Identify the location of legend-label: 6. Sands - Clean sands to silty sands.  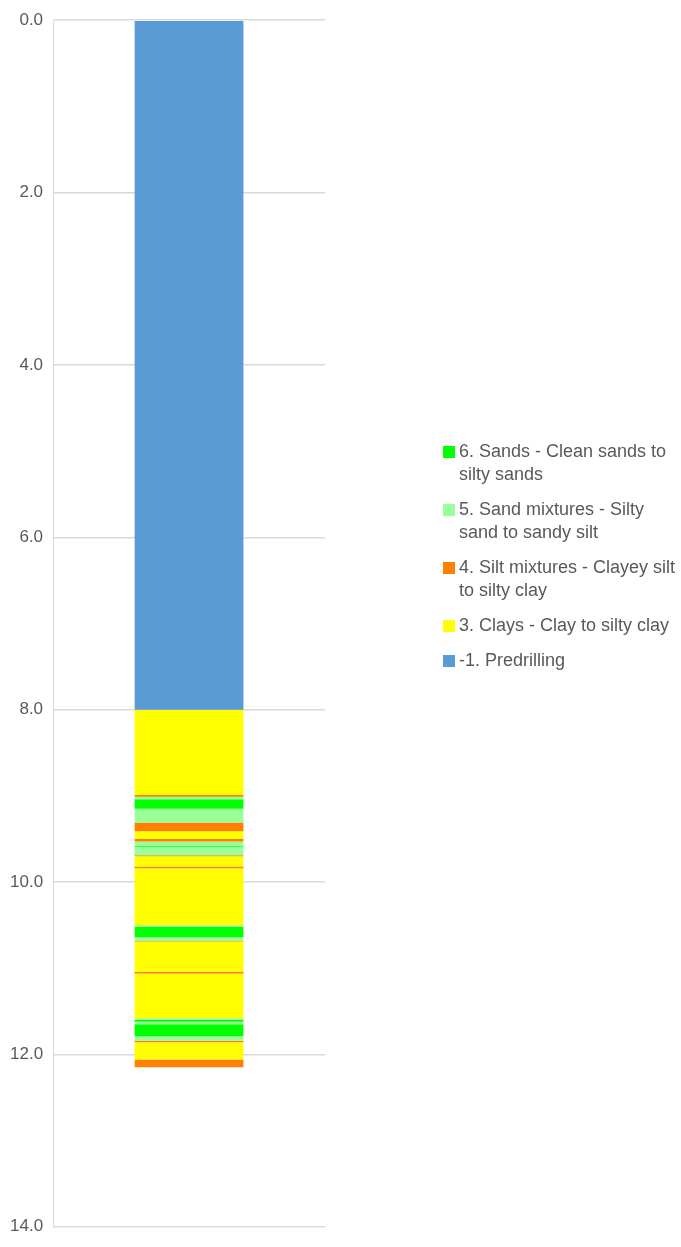
(563, 463).